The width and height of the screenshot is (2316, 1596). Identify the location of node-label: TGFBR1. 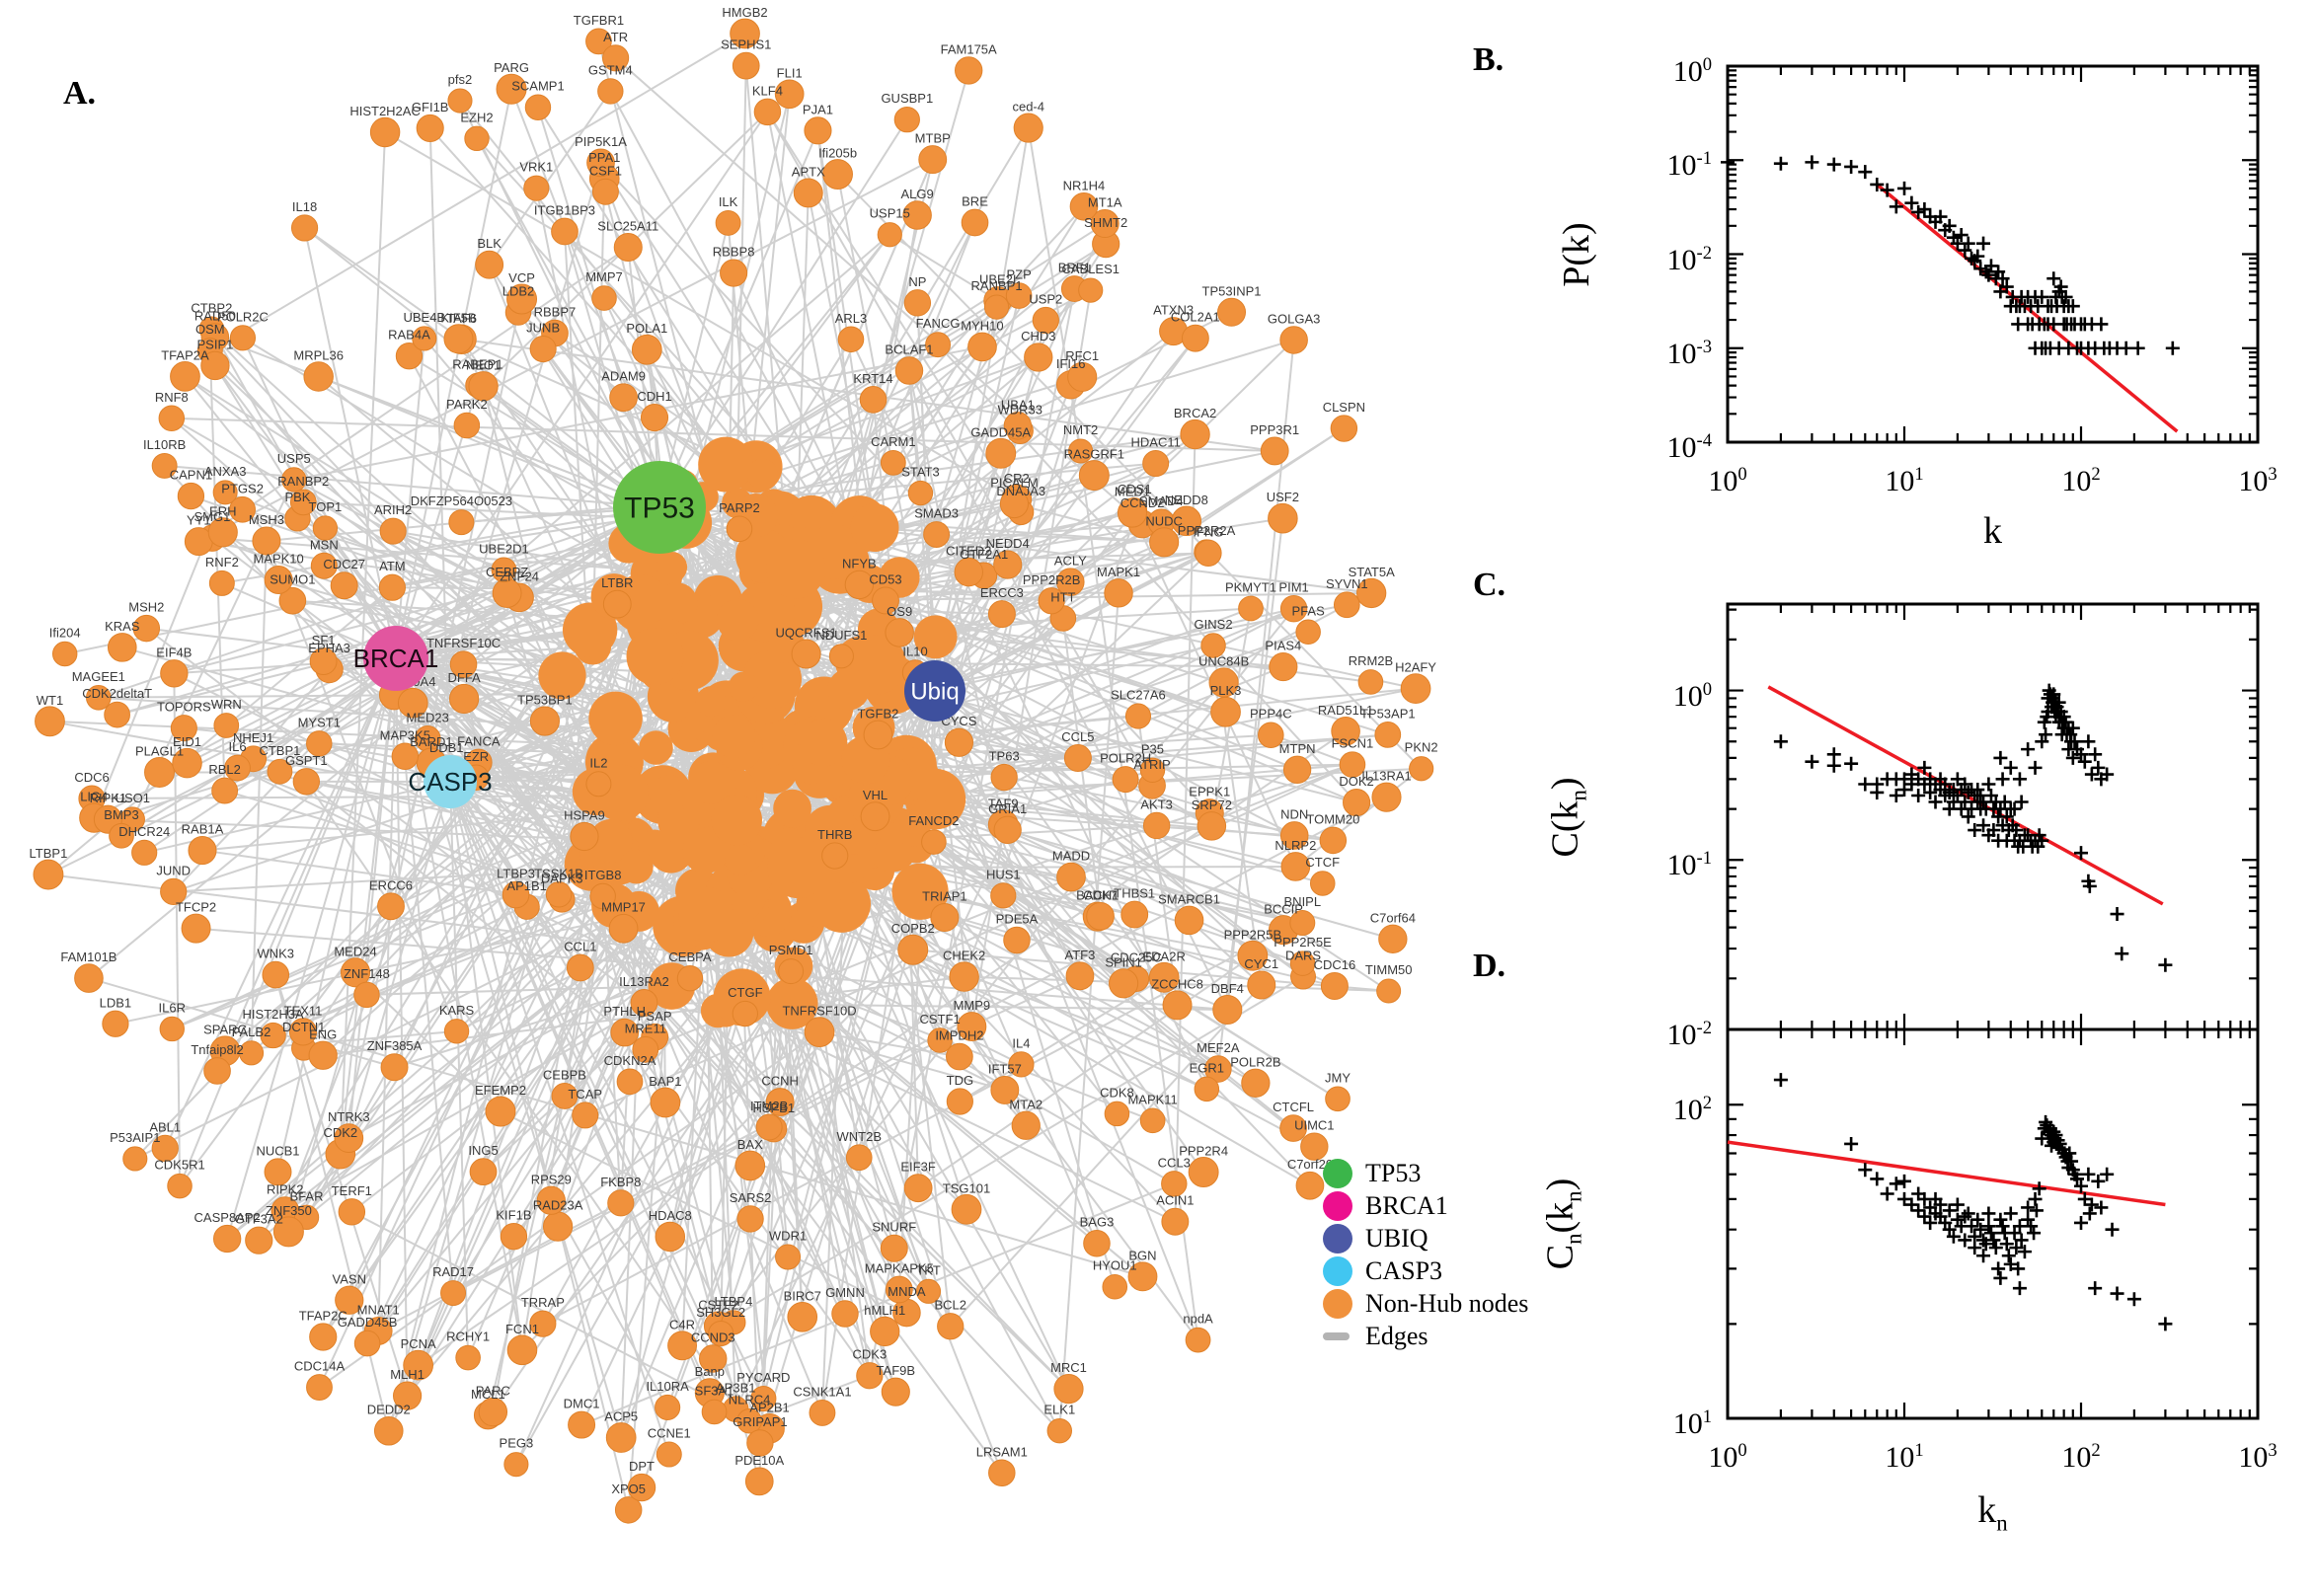
(599, 20).